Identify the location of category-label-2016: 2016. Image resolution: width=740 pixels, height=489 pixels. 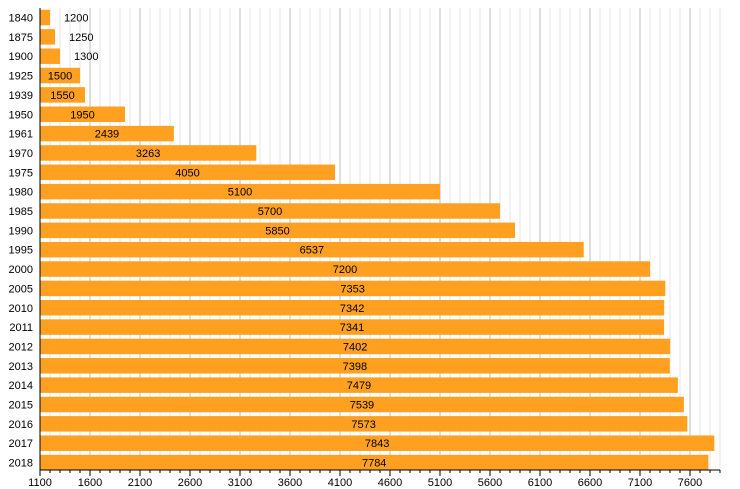
(21, 425).